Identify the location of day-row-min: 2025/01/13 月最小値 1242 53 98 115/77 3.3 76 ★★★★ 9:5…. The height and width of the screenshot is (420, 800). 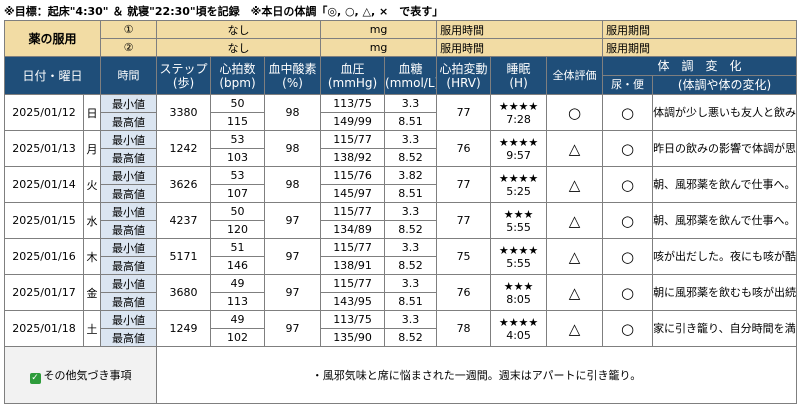
(401, 148).